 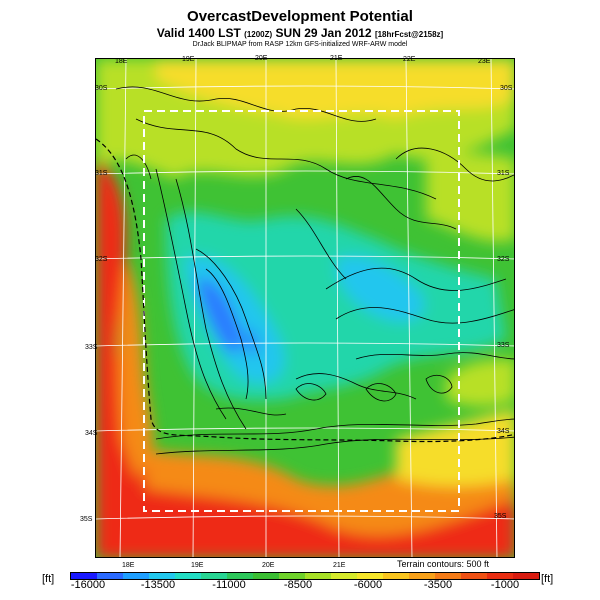 What do you see at coordinates (503, 345) in the screenshot?
I see `lat-right-label: 33S` at bounding box center [503, 345].